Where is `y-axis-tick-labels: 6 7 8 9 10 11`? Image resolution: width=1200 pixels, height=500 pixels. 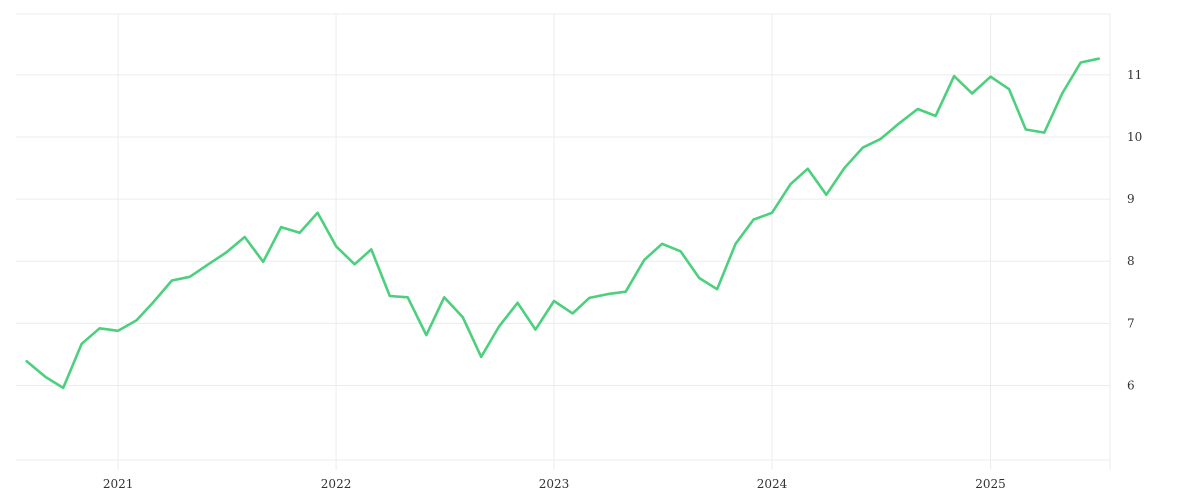 y-axis-tick-labels: 6 7 8 9 10 11 is located at coordinates (1134, 230).